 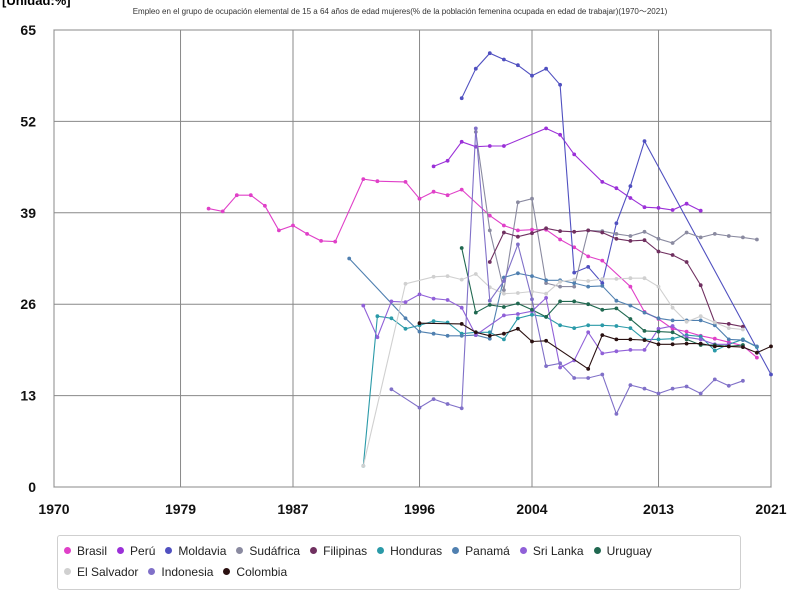 I want to click on legend-label: Uruguay, so click(x=629, y=550).